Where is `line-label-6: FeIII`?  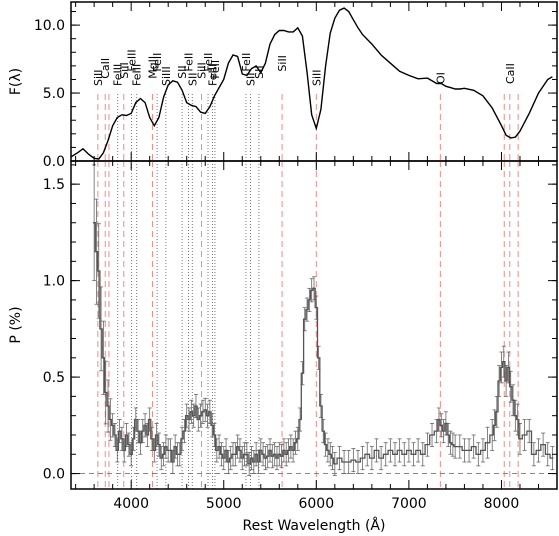
line-label-6: FeIII is located at coordinates (137, 75).